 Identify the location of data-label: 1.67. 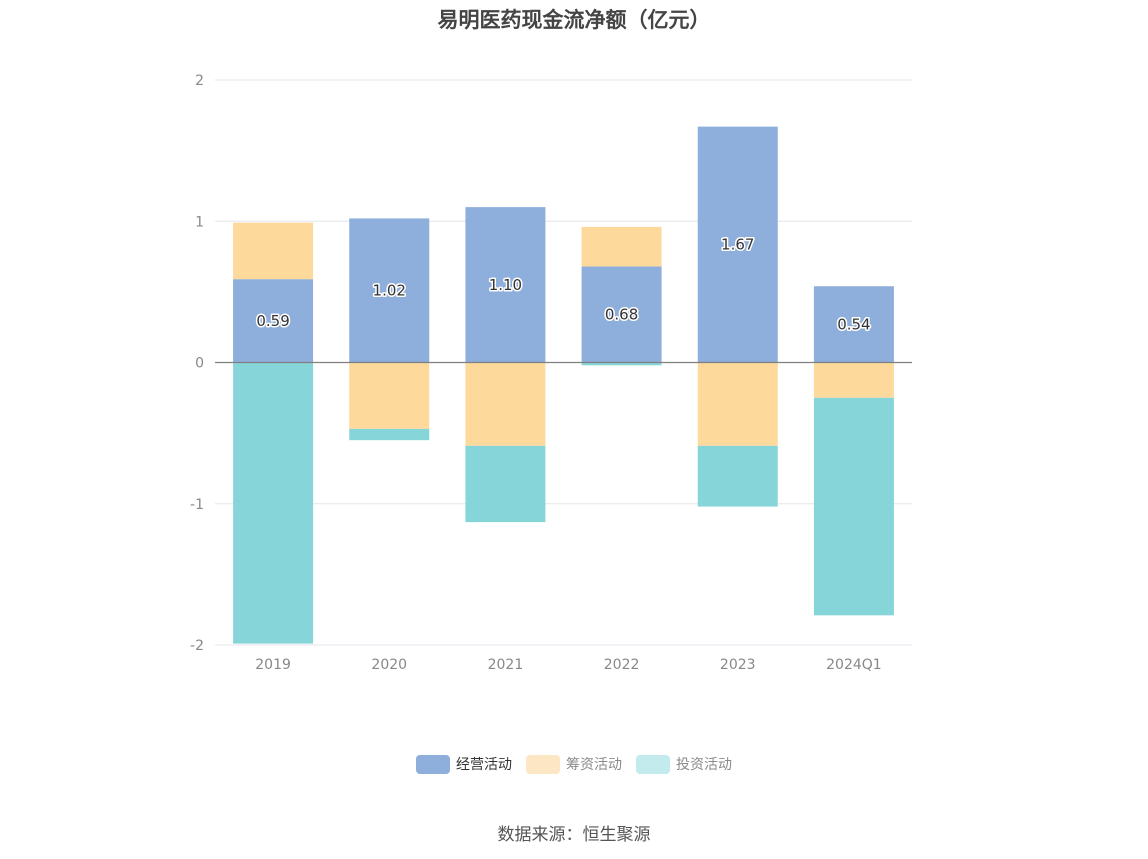
(737, 245).